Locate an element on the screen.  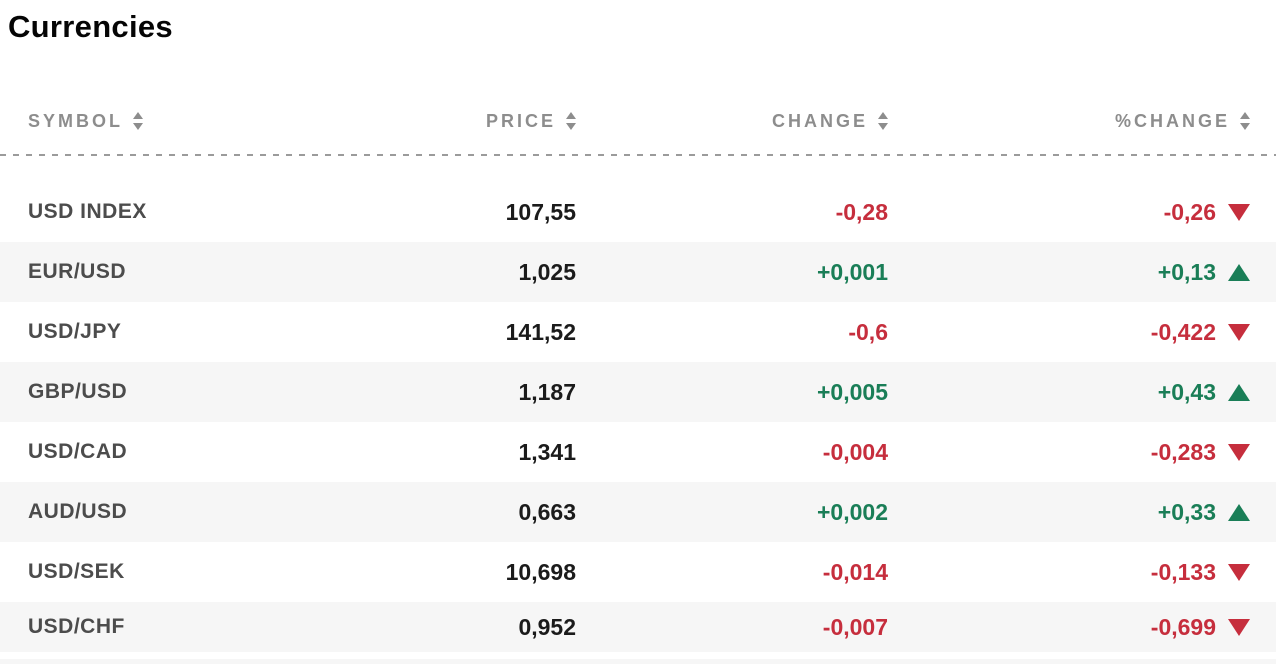
pct-change-value: -0,26 is located at coordinates (1189, 211).